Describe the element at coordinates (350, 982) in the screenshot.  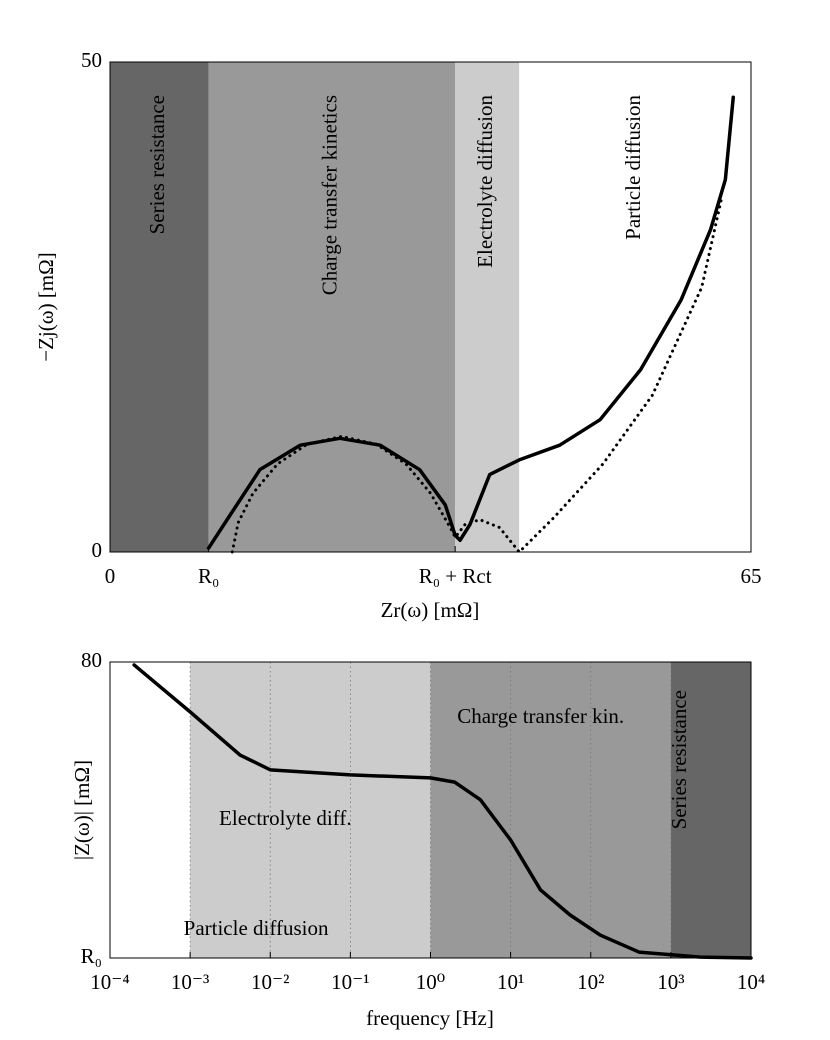
I see `x-tick-label: 10⁻¹` at that location.